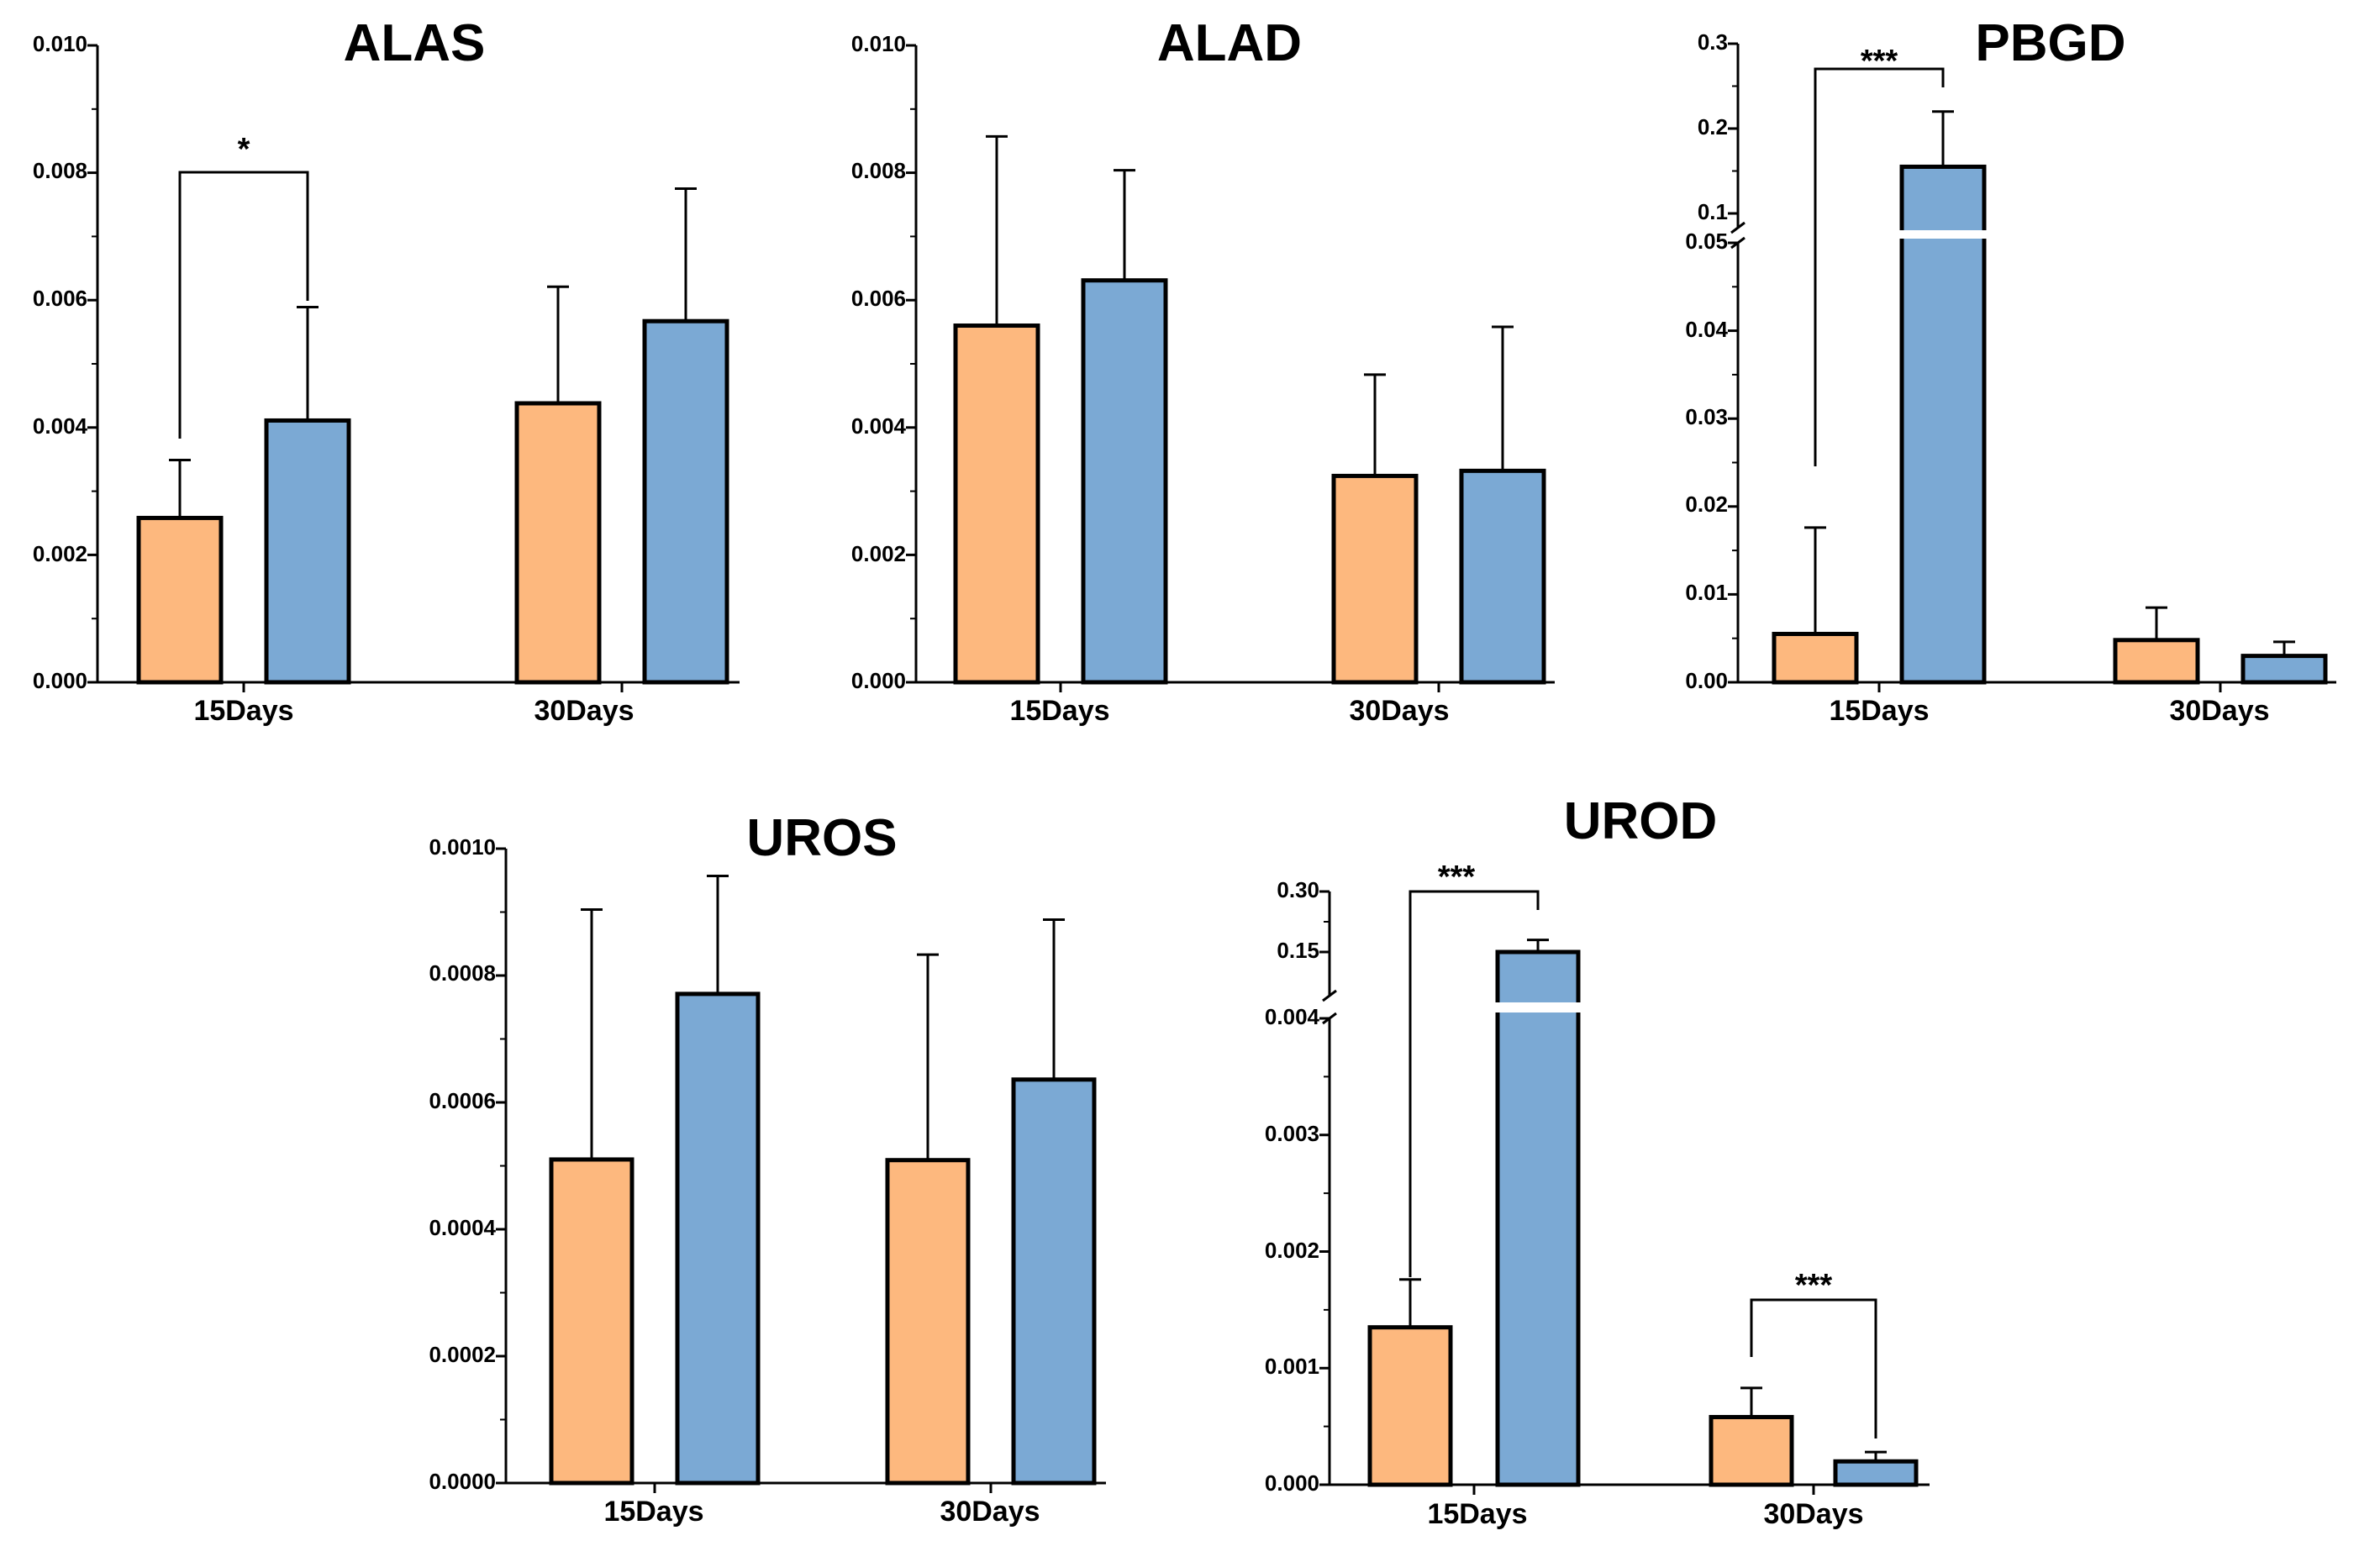 This screenshot has height=1541, width=2380. What do you see at coordinates (462, 1354) in the screenshot?
I see `y-tick-label: 0.0002` at bounding box center [462, 1354].